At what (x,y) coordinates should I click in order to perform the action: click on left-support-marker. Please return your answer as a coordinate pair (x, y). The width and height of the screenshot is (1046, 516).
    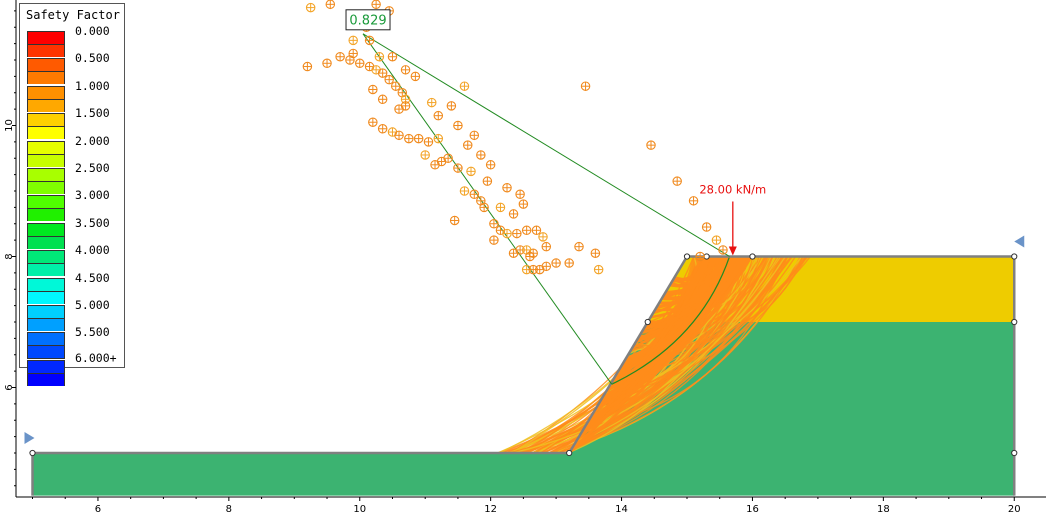
    Looking at the image, I should click on (29, 438).